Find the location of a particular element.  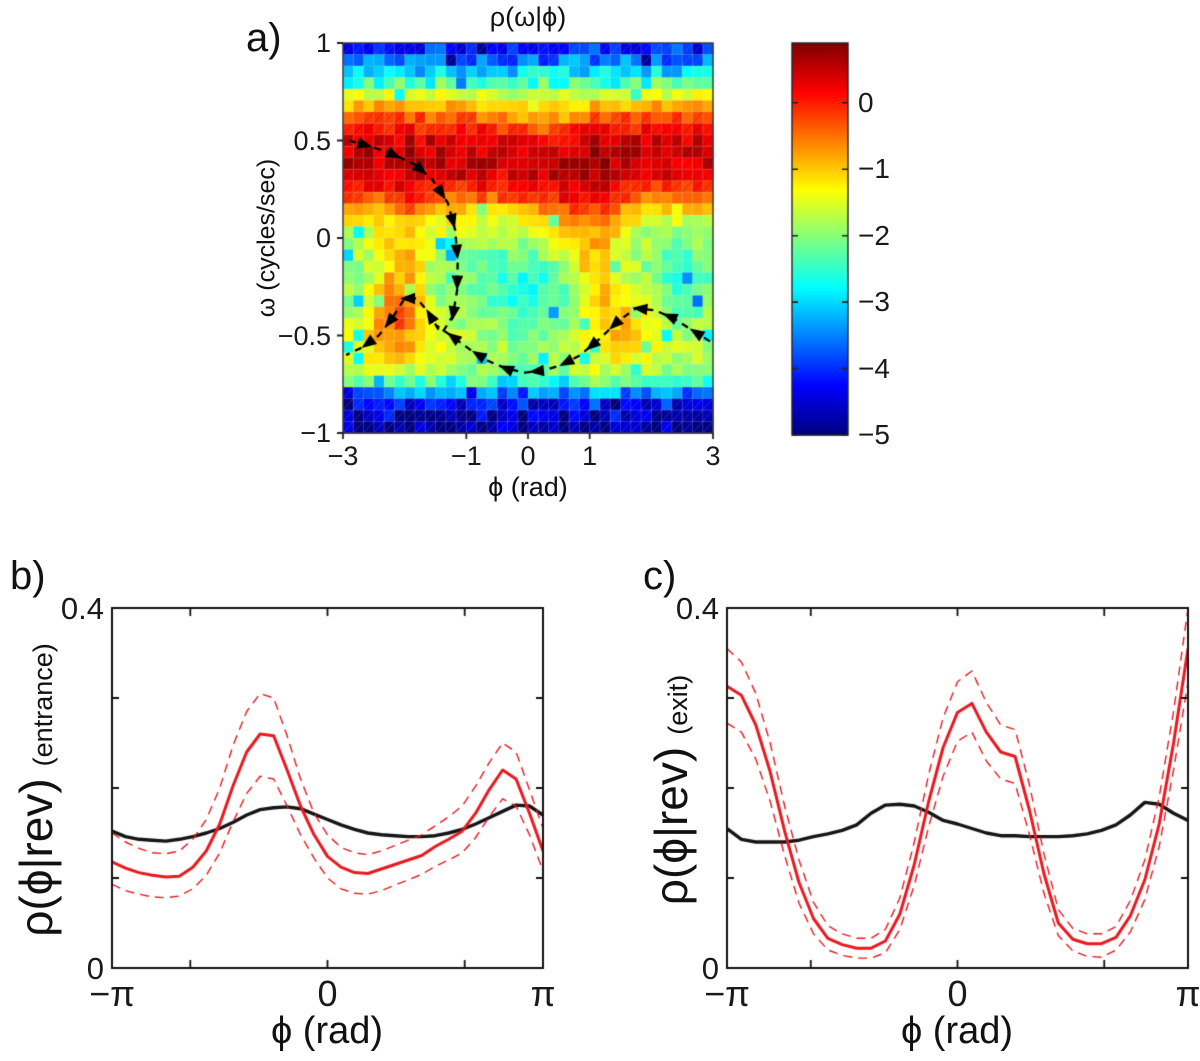

panel-c-x-axis-label: ϕ (rad) is located at coordinates (957, 1031).